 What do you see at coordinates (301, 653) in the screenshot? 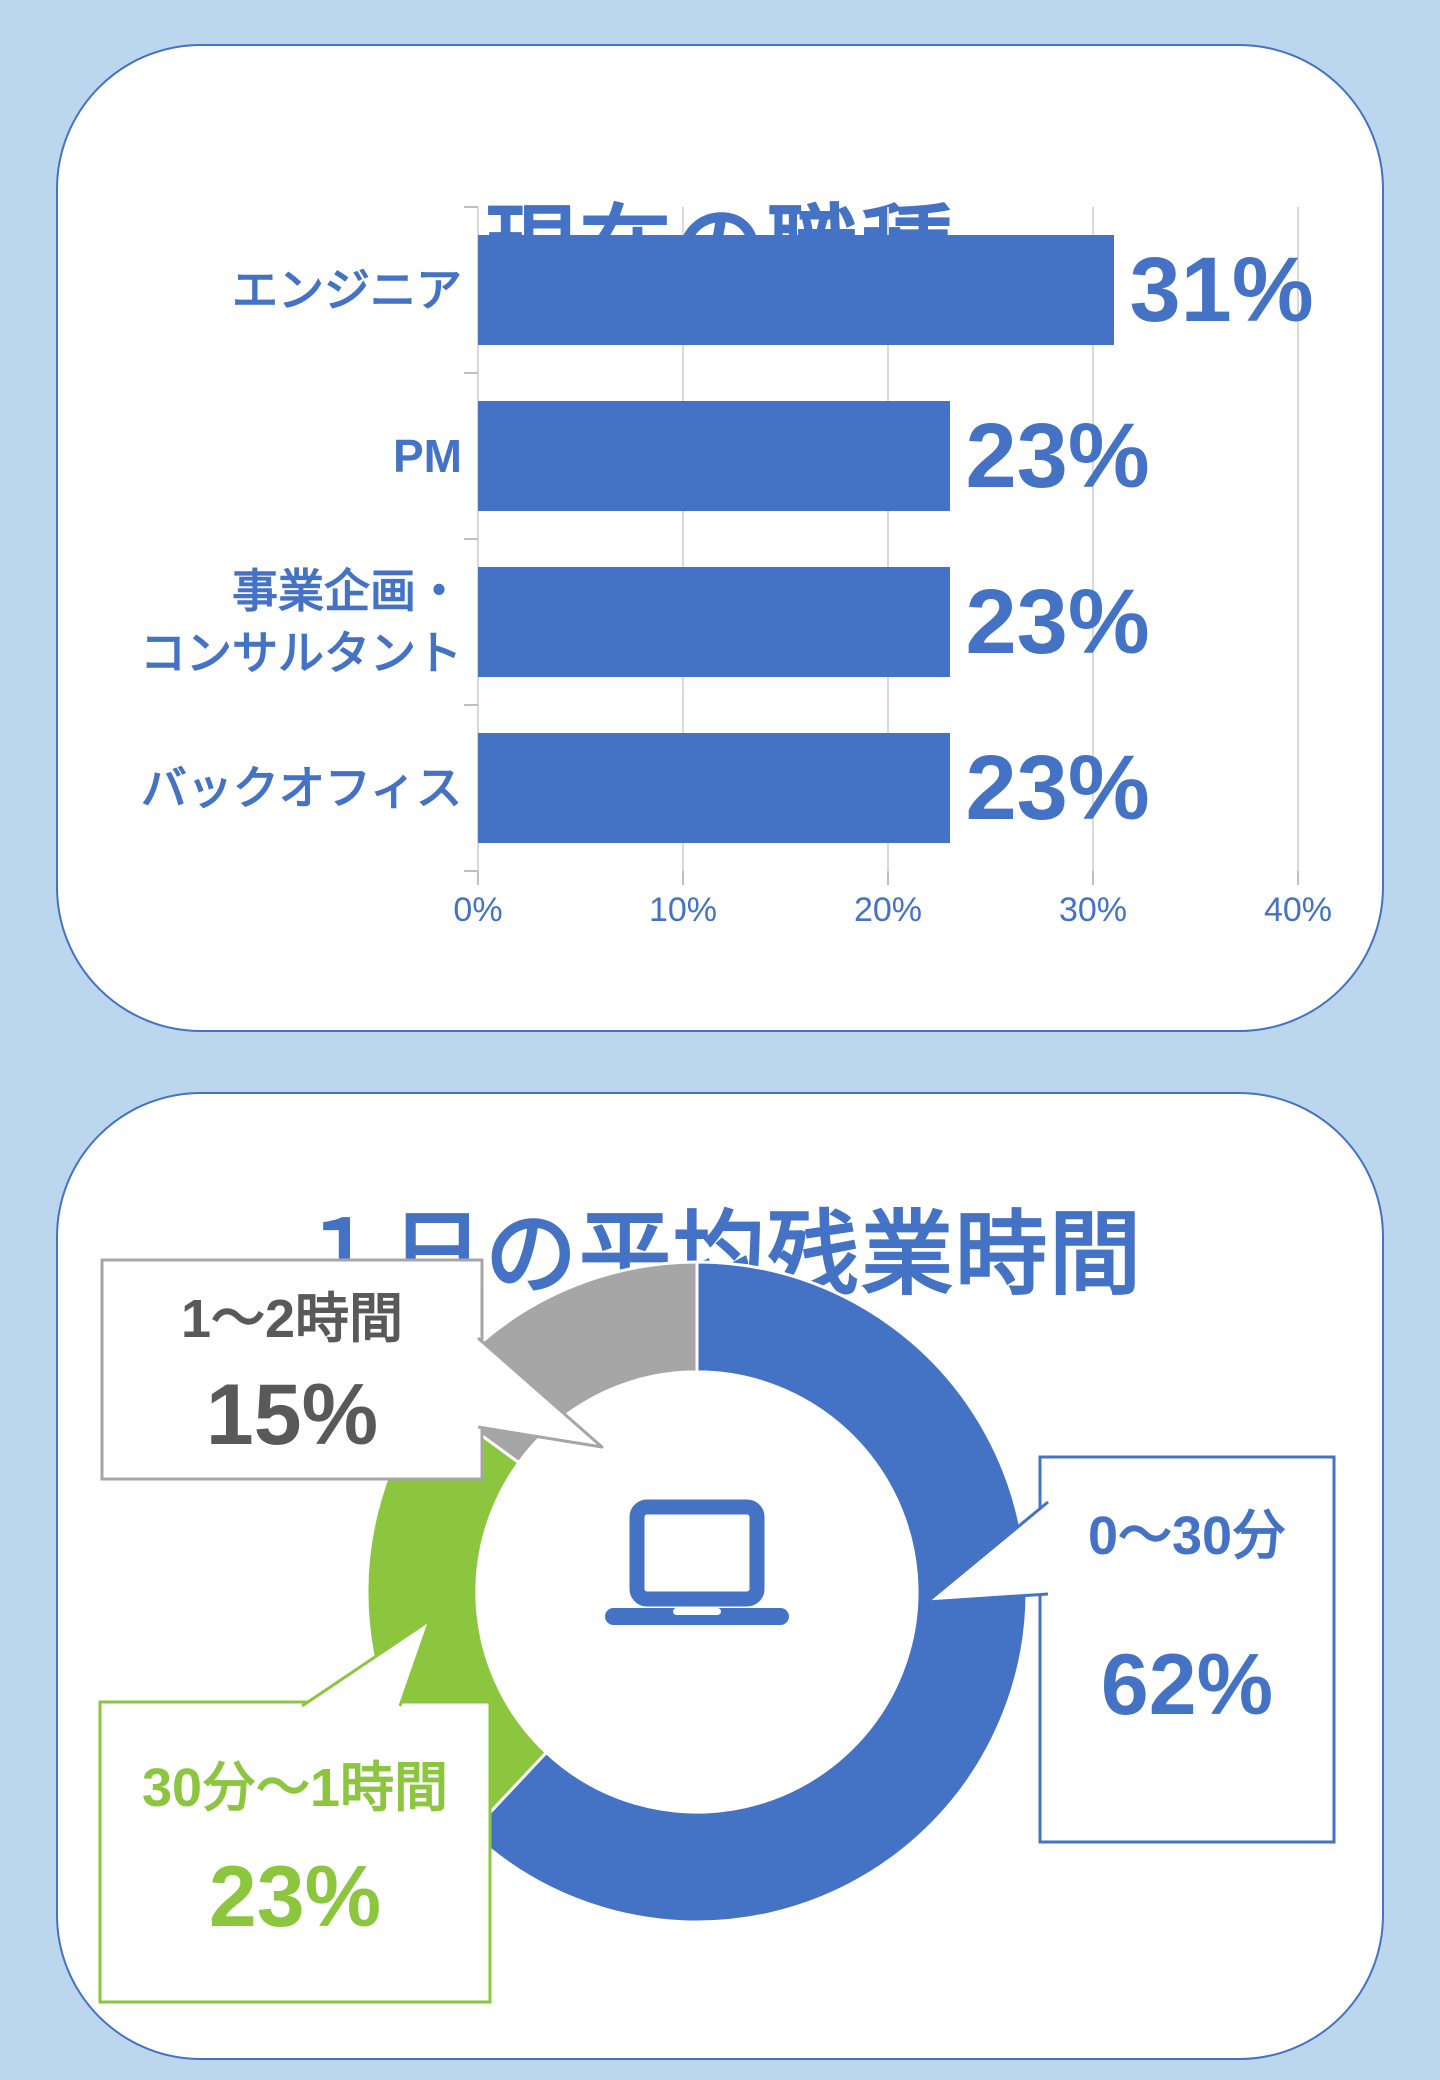
I see `category-label-line: コンサルタント` at bounding box center [301, 653].